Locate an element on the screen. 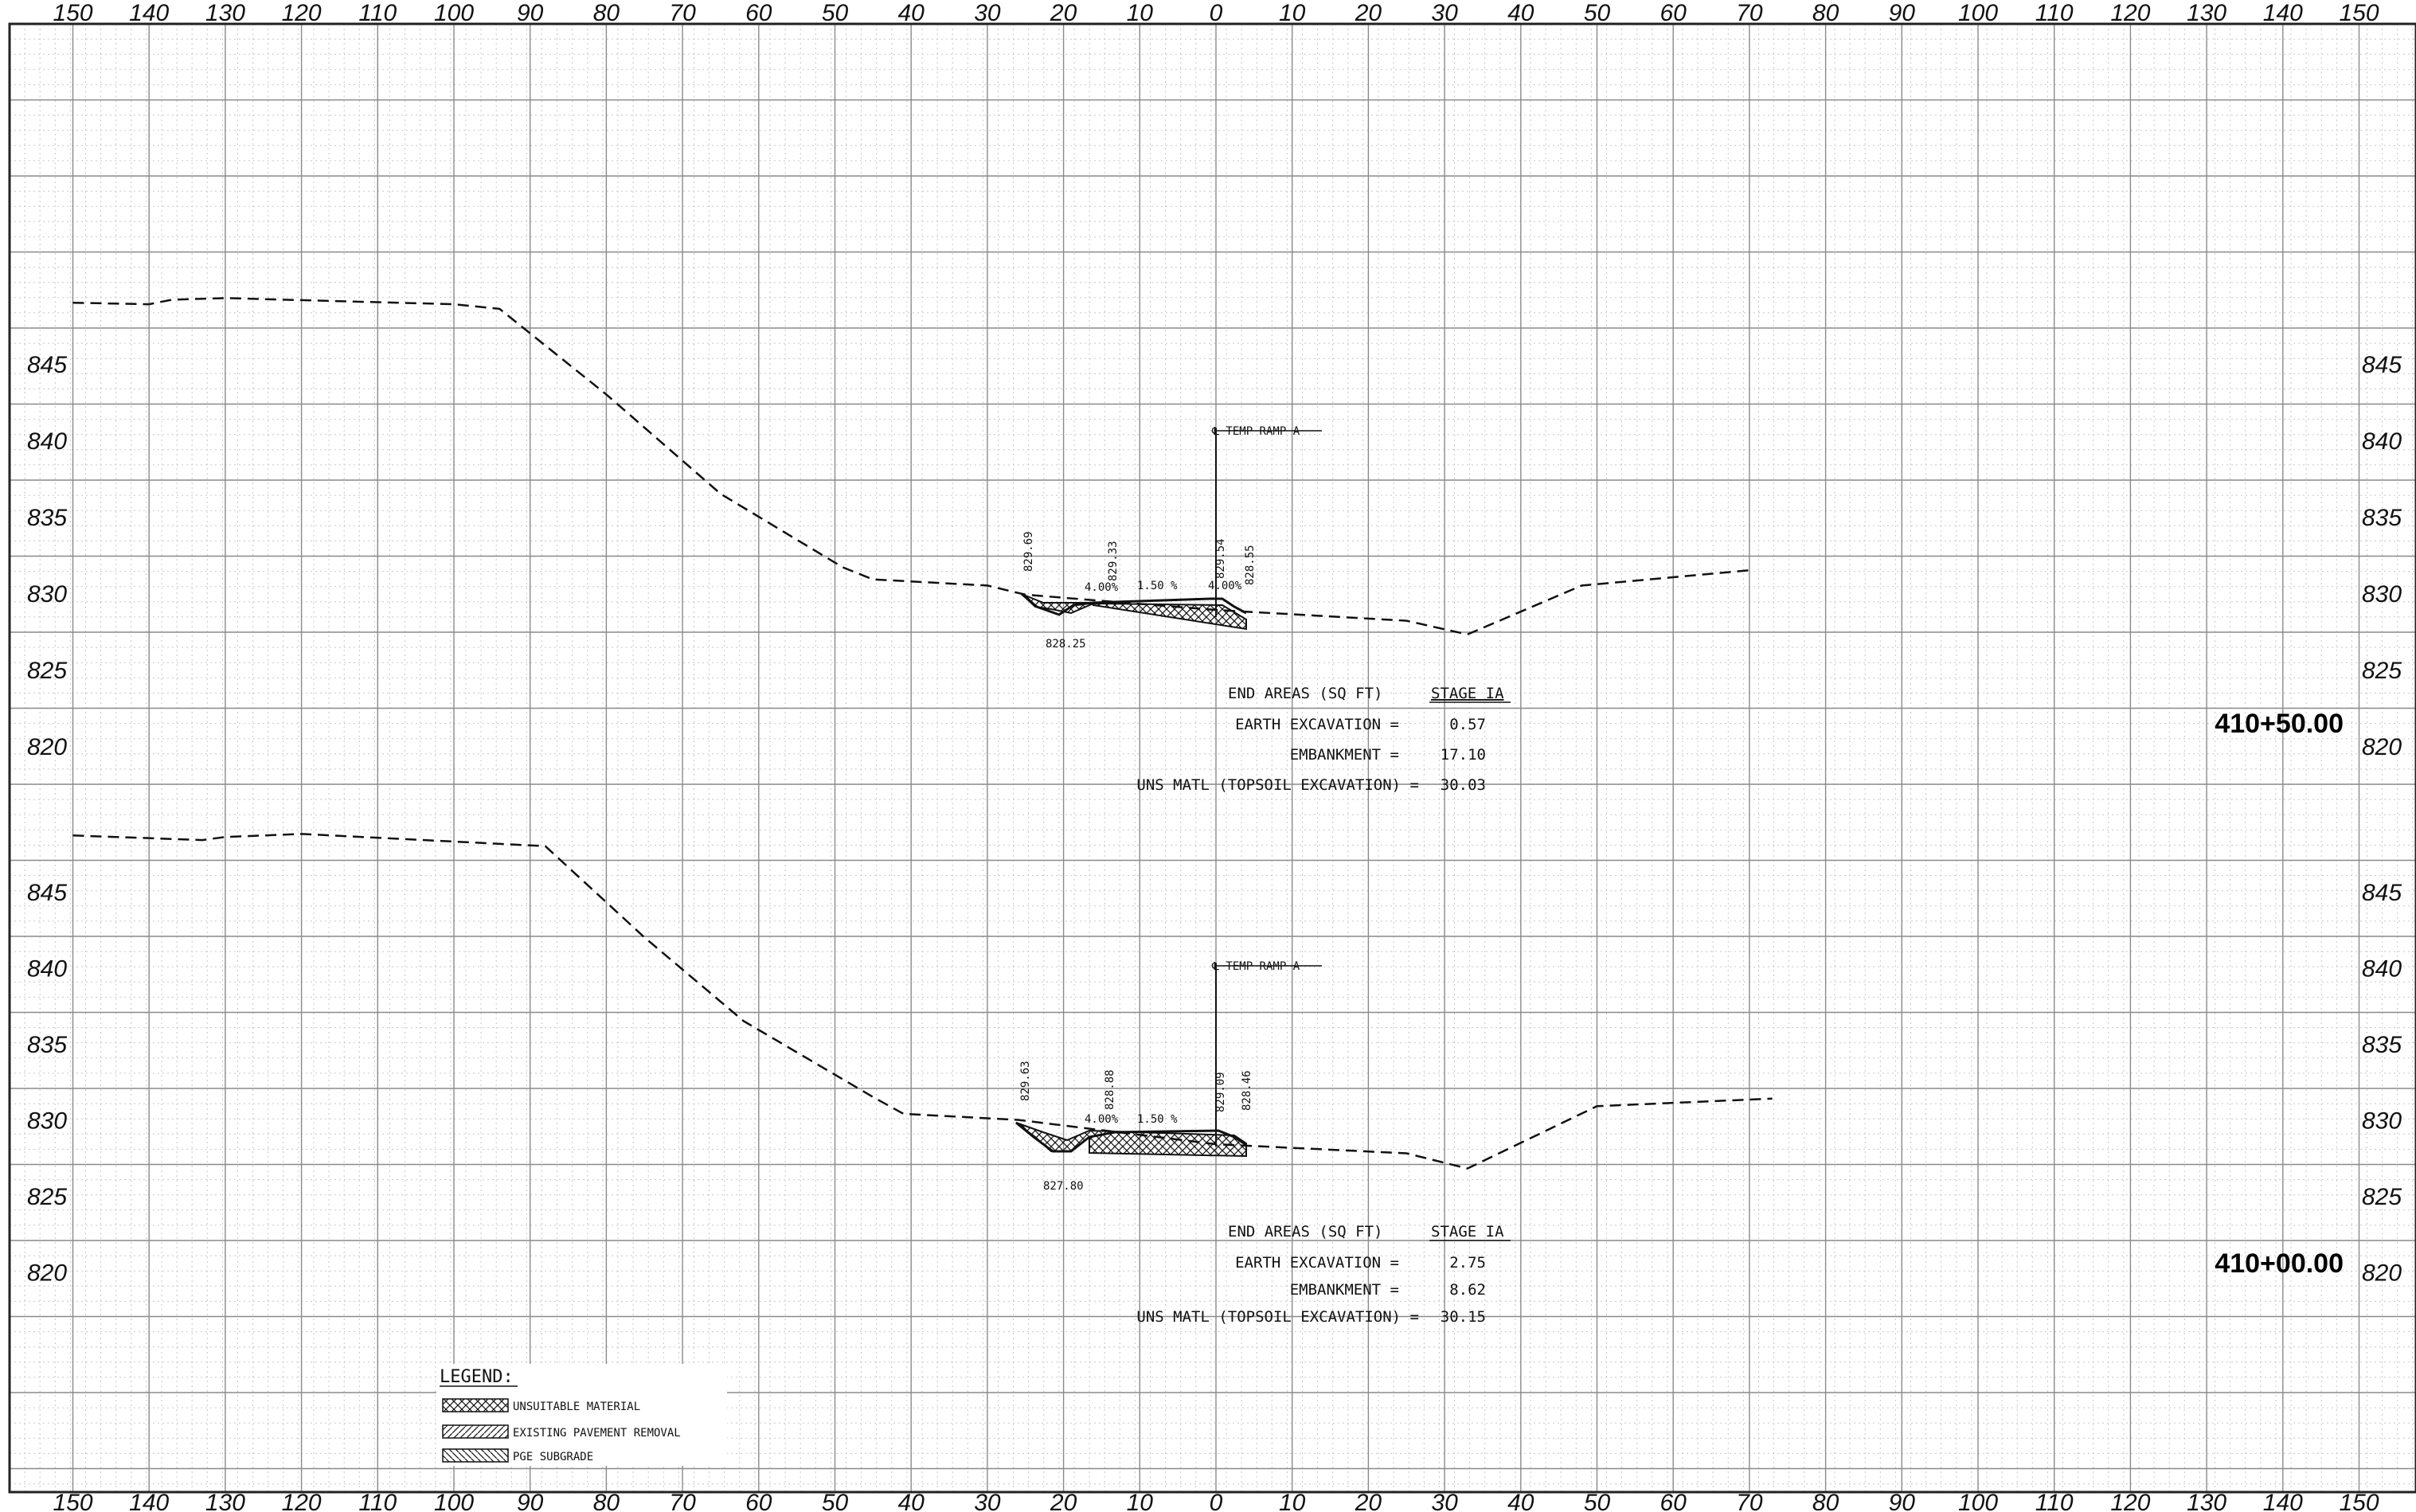 This screenshot has width=2416, height=1512. uns-matl-value: 30.15 is located at coordinates (1464, 1317).